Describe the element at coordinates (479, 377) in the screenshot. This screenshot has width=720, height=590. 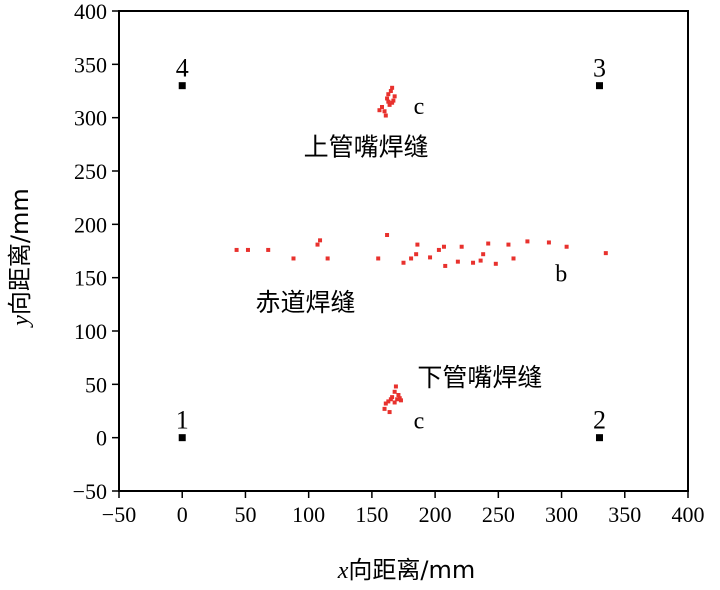
I see `weld-annotation: 下管嘴焊缝` at that location.